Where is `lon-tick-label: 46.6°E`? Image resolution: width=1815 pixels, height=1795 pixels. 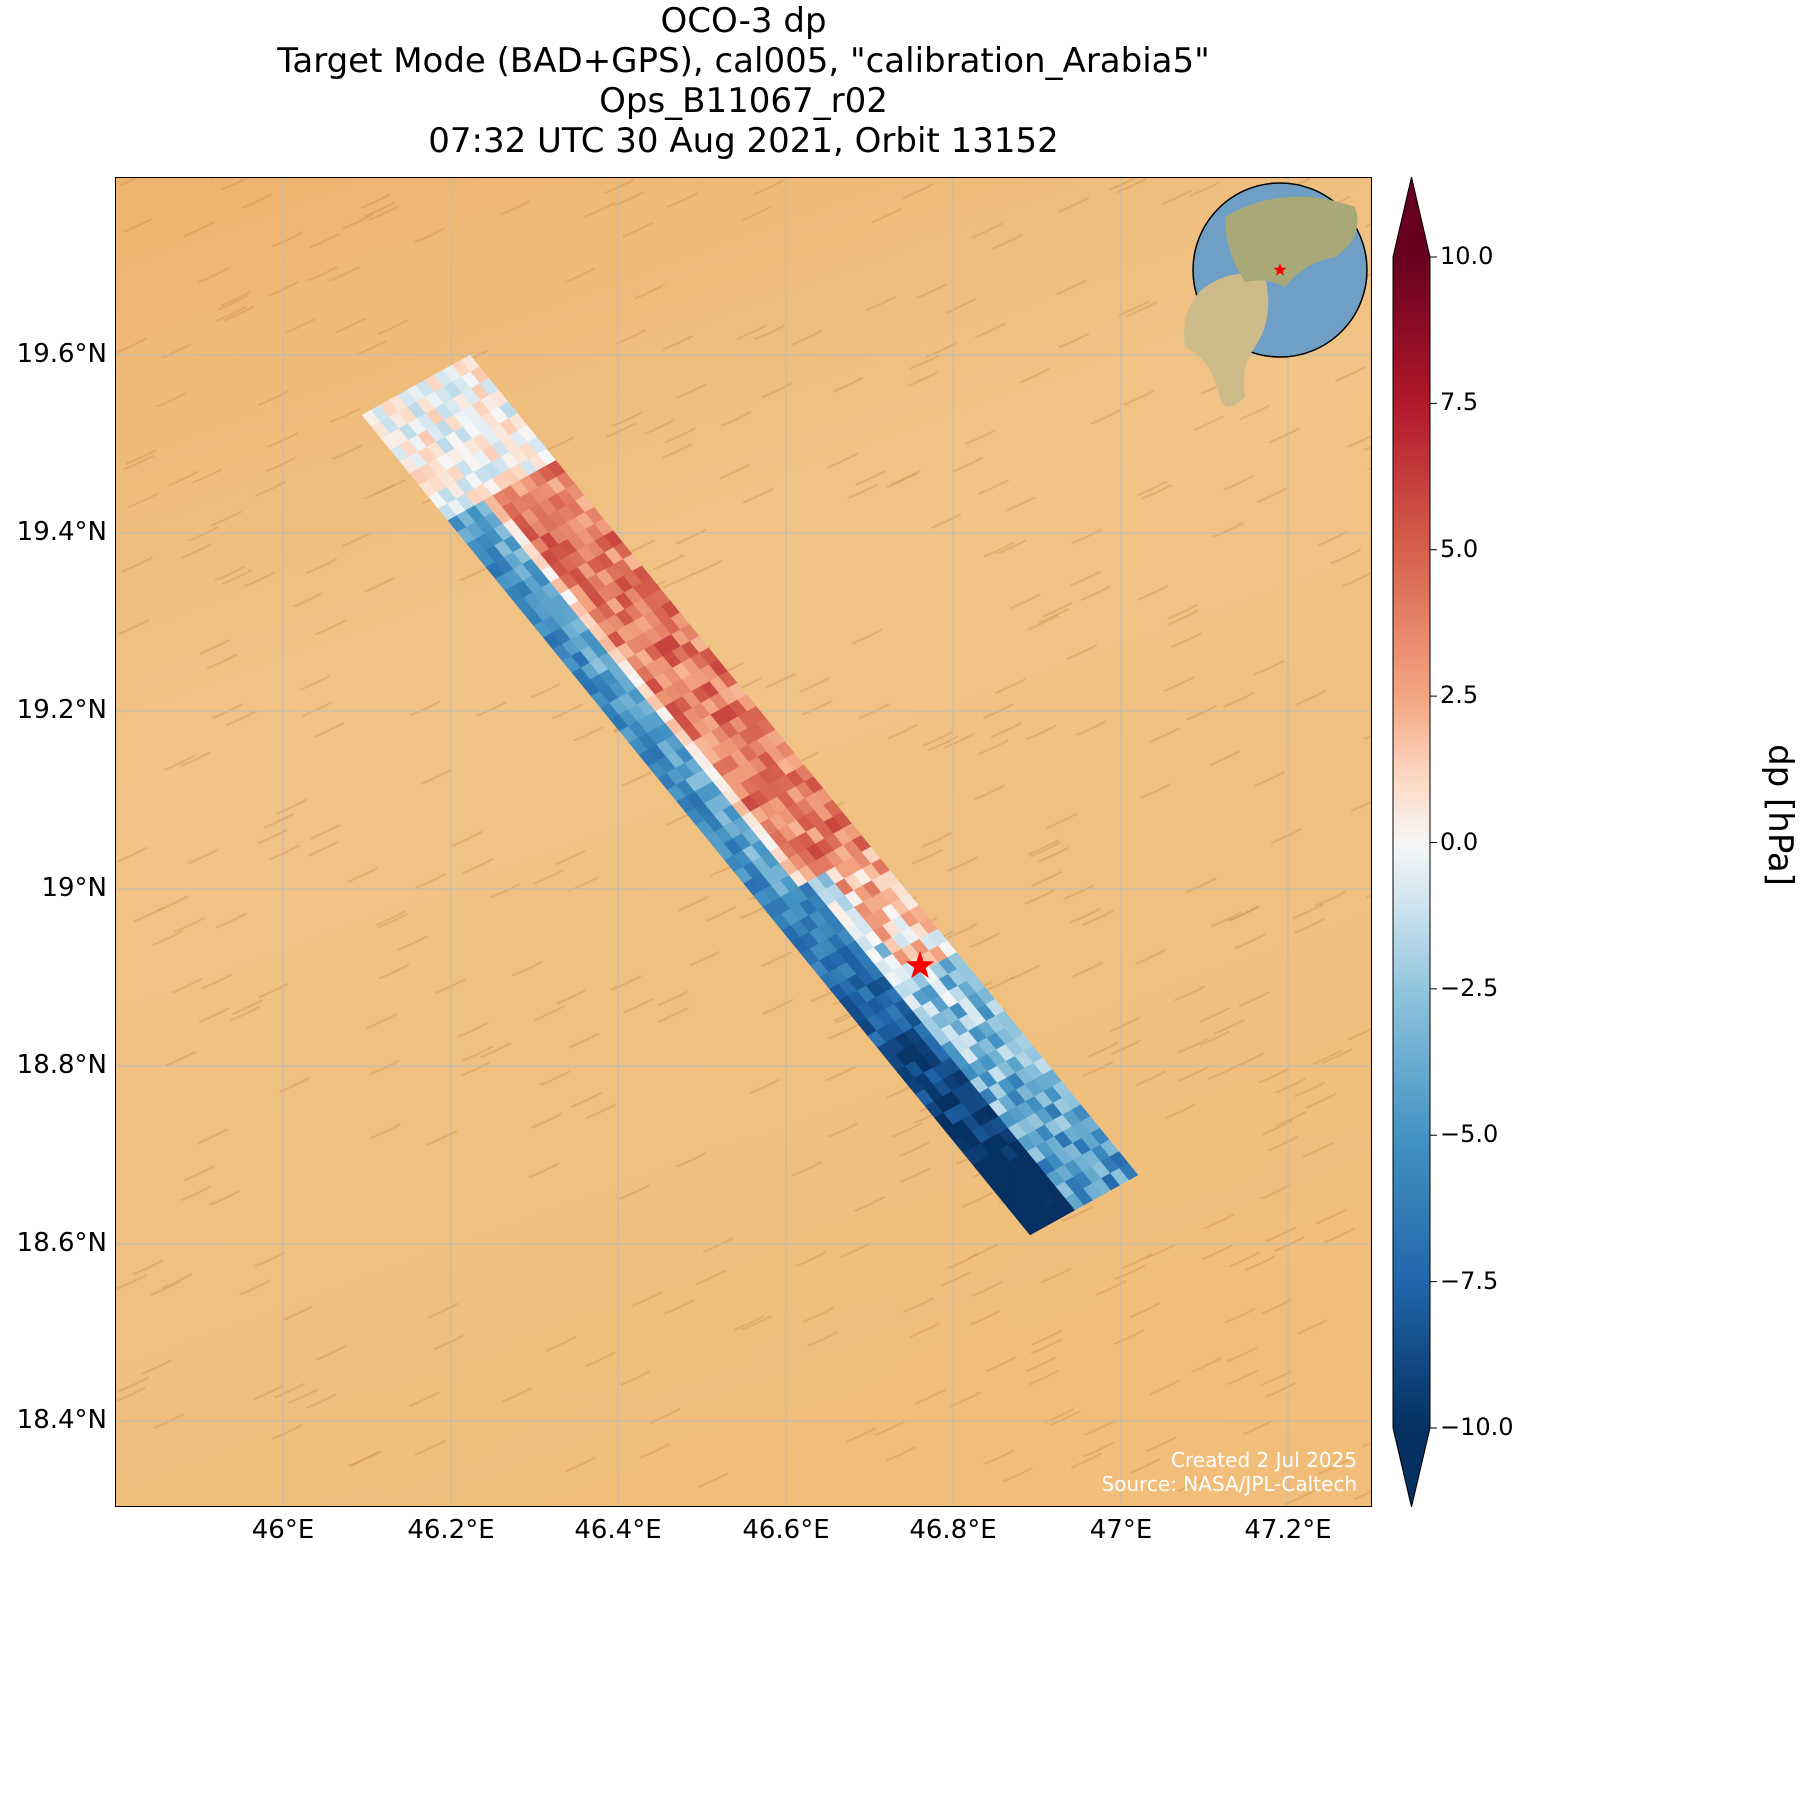
lon-tick-label: 46.6°E is located at coordinates (786, 1530).